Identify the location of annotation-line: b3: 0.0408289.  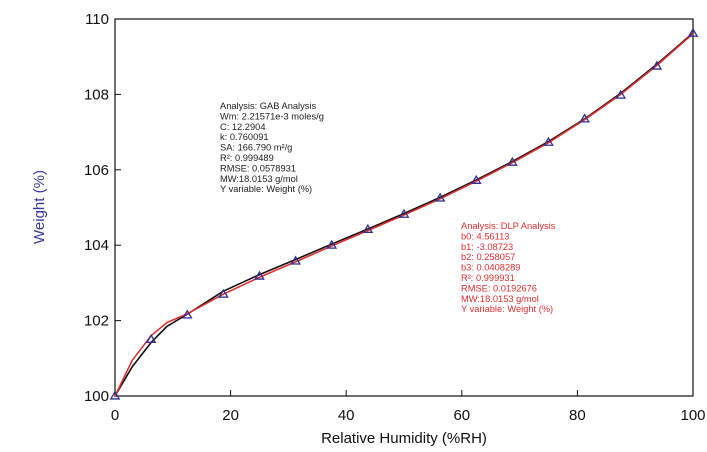
(490, 268).